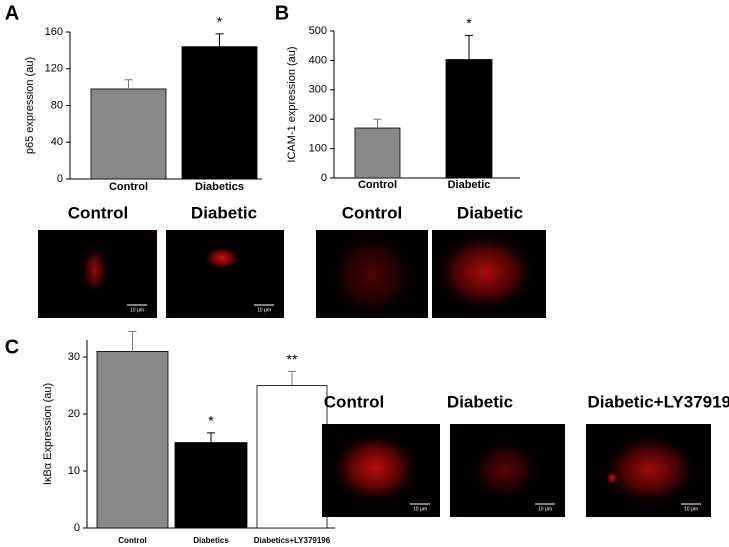 This screenshot has height=547, width=729. Describe the element at coordinates (318, 149) in the screenshot. I see `y-tick-label: 100` at that location.